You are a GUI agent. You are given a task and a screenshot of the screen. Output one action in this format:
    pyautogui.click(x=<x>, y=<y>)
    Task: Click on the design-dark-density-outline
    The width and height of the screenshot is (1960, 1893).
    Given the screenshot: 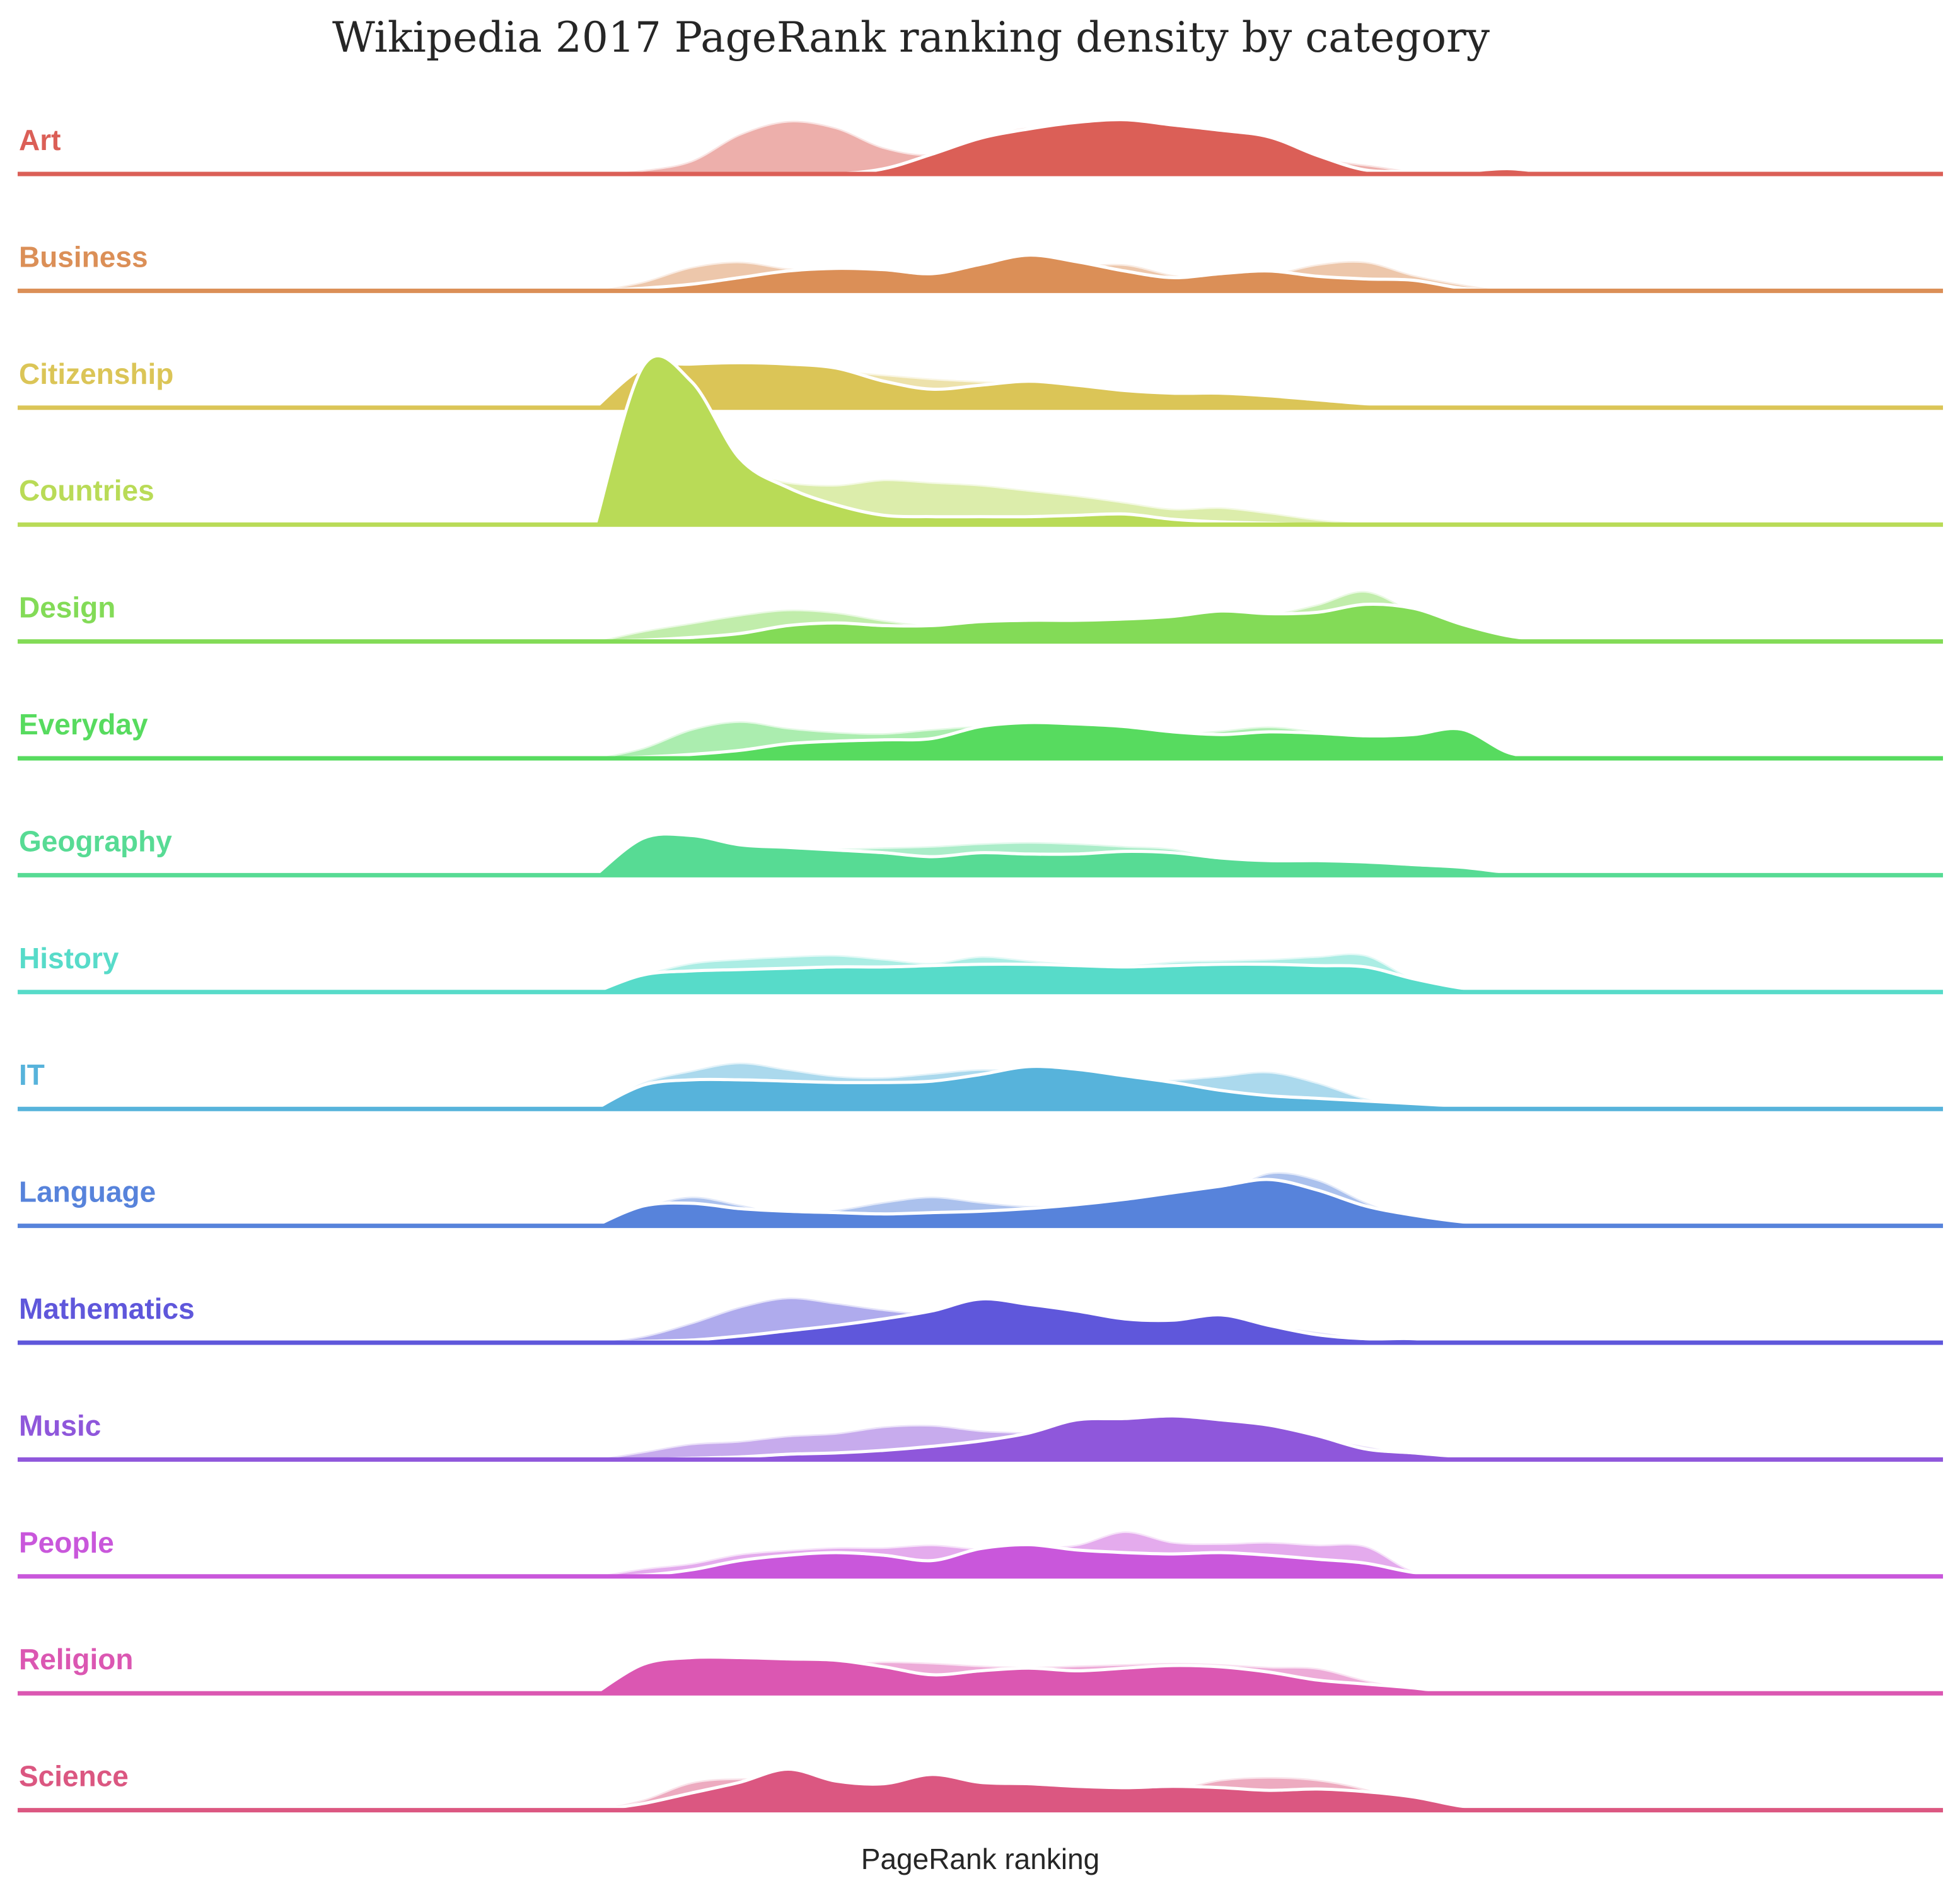 What is the action you would take?
    pyautogui.click(x=1076, y=623)
    